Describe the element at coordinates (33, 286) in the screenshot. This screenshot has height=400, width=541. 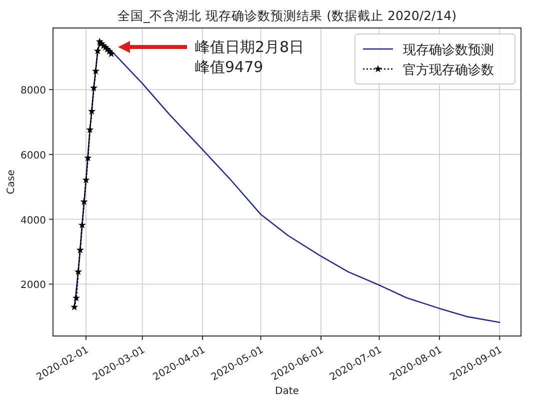
I see `y-tick-label: 2000` at that location.